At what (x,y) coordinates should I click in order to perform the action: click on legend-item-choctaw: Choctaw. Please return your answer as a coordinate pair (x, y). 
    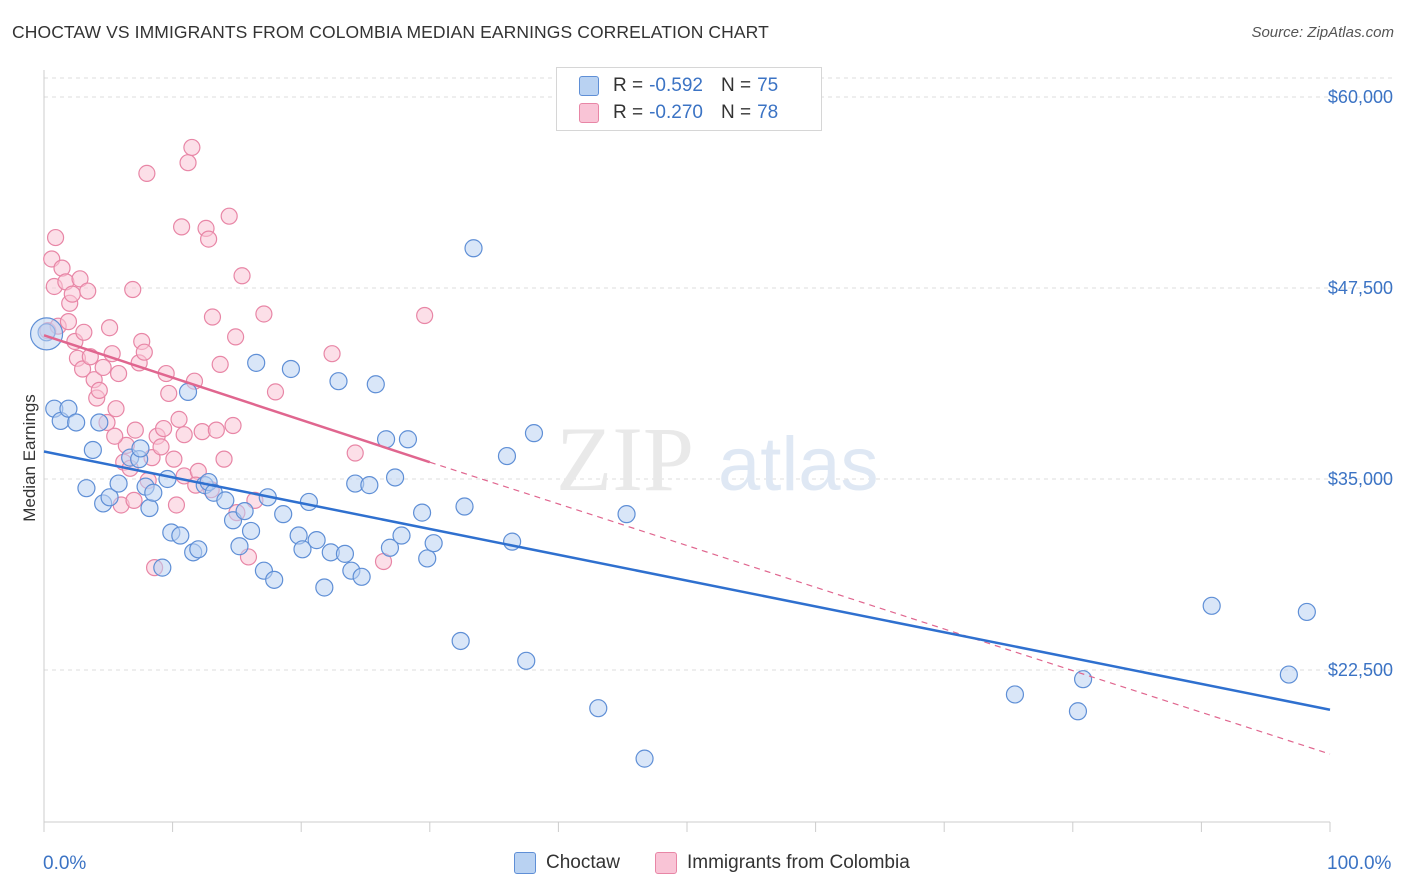
    Looking at the image, I should click on (567, 863).